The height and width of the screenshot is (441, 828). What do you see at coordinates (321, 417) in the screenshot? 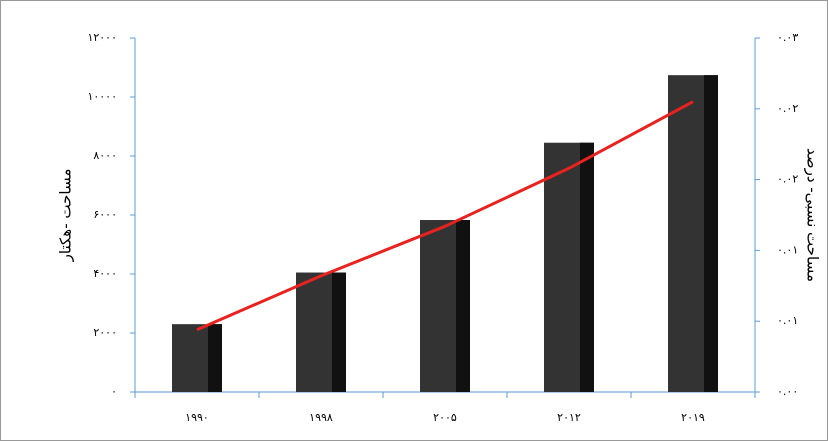
I see `x-tick-label: ۱۹۹۸` at bounding box center [321, 417].